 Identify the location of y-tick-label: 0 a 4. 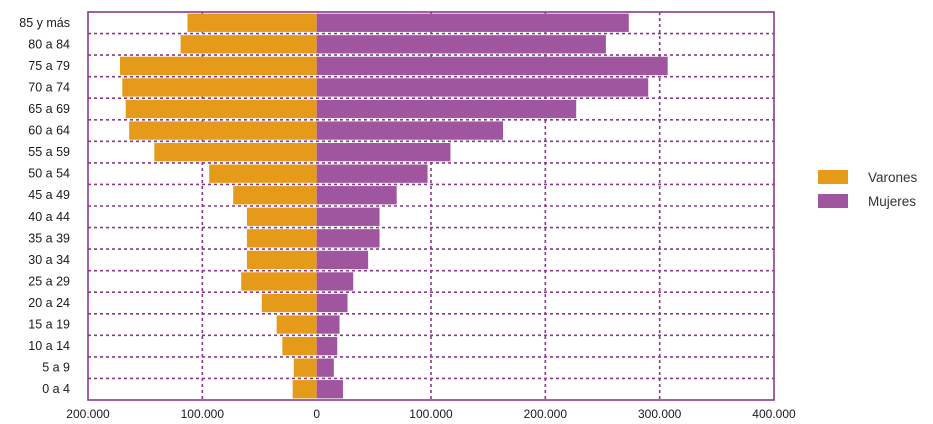
(56, 389).